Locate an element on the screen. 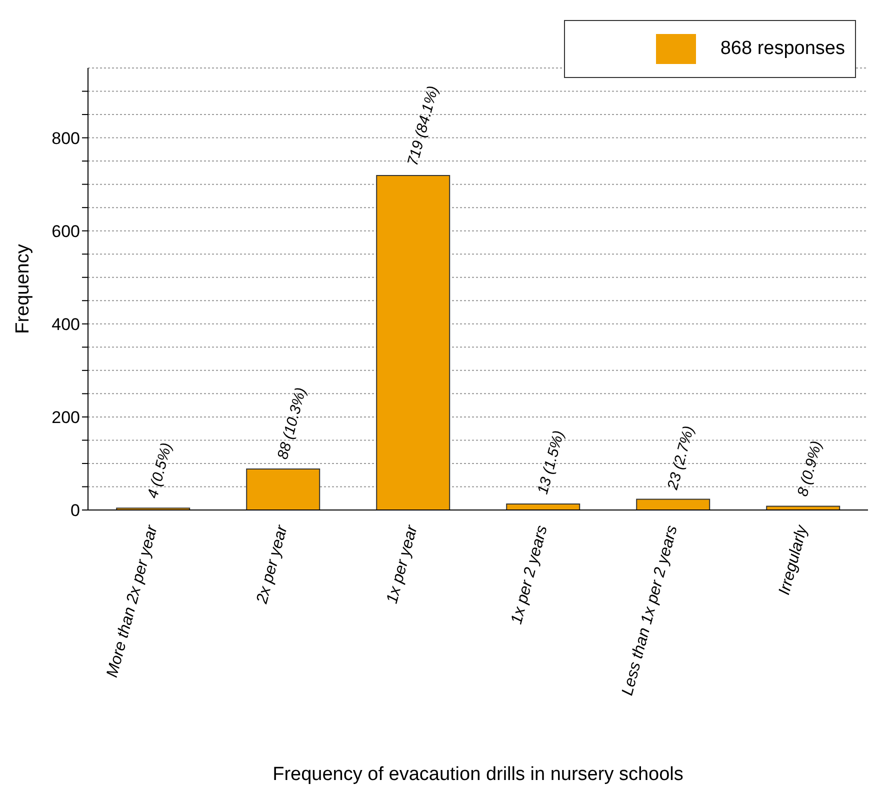  x-tick-label: Less than 1x per 2 years is located at coordinates (650, 611).